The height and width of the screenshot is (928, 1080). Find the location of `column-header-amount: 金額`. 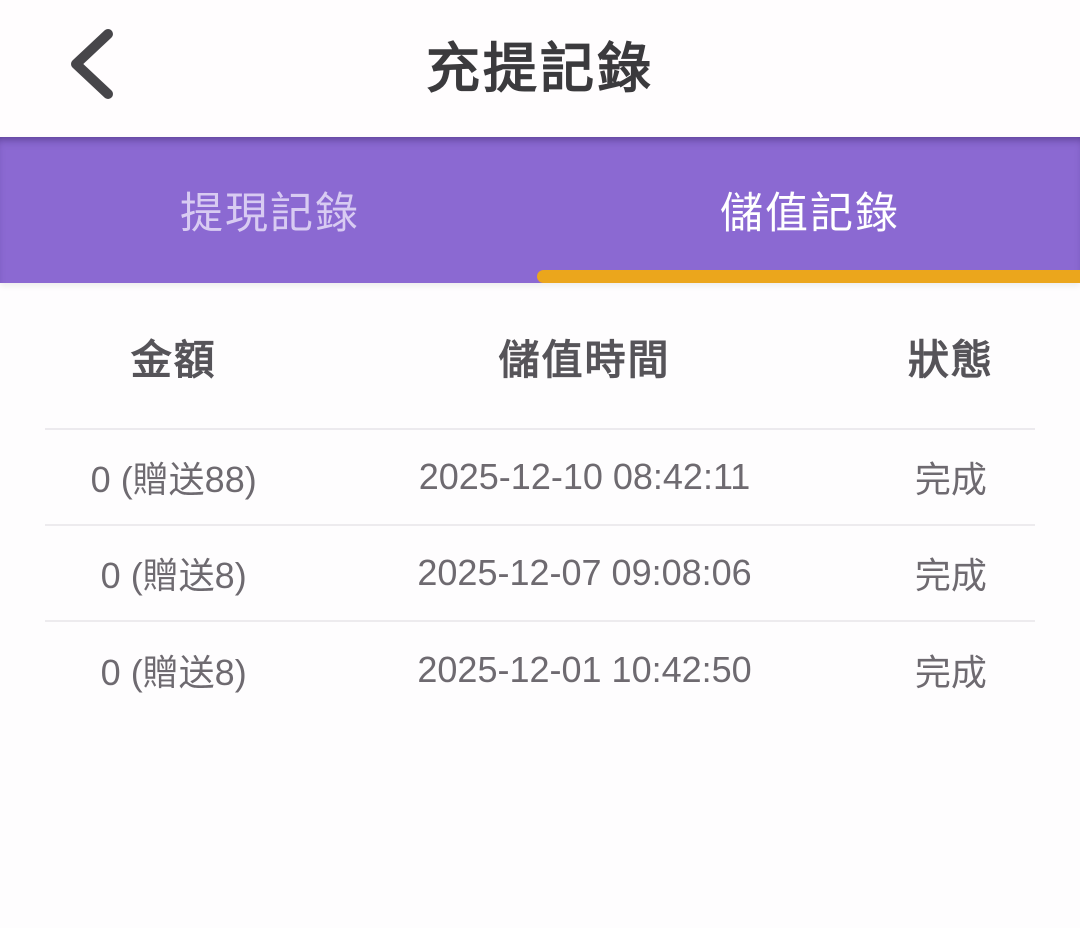

column-header-amount: 金額 is located at coordinates (173, 359).